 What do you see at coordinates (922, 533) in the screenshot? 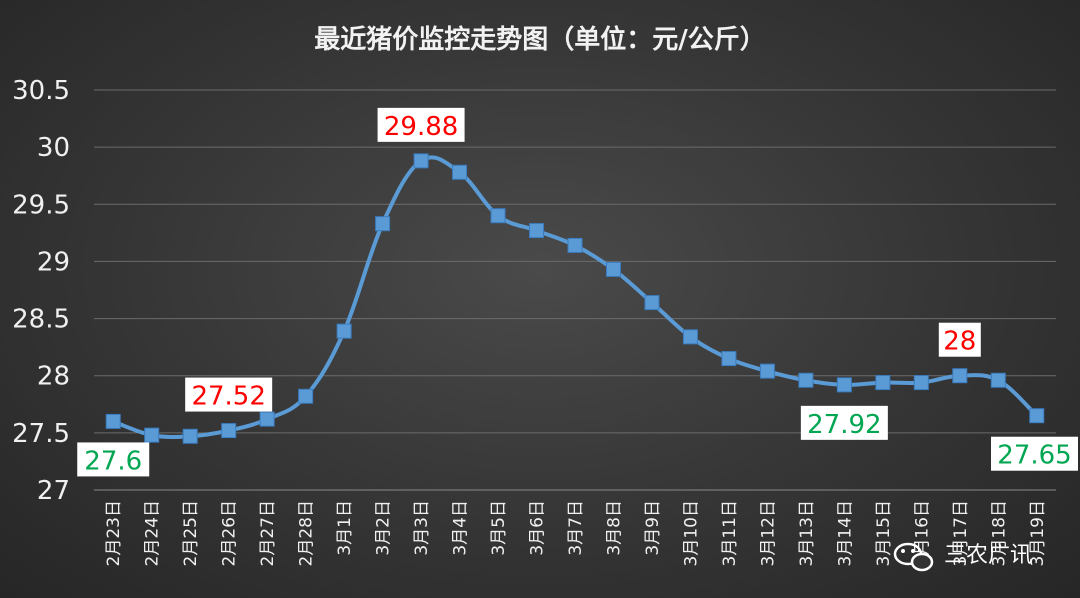
I see `x-tick-label: 3月16日` at bounding box center [922, 533].